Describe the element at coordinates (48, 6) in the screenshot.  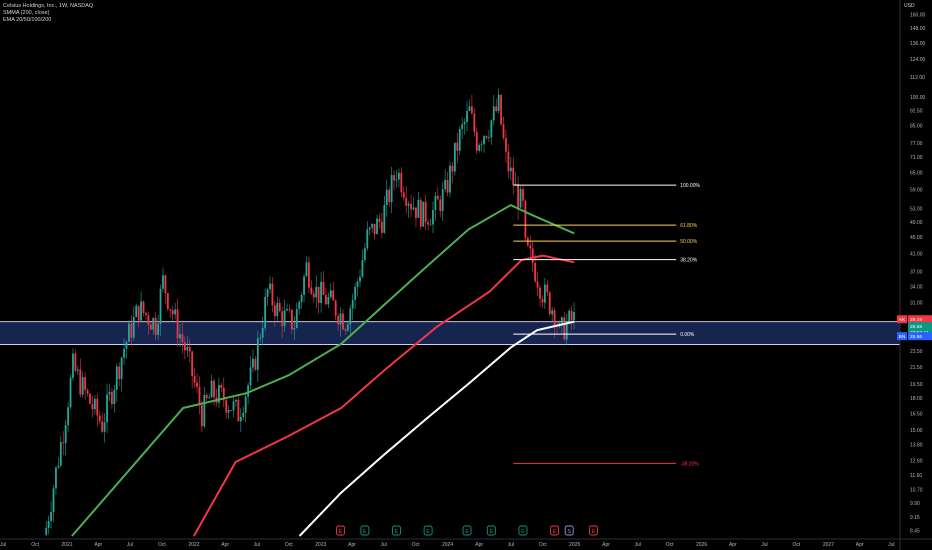
I see `symbol-title: Celsius Holdings, Inc., 1W, NASDAQ` at that location.